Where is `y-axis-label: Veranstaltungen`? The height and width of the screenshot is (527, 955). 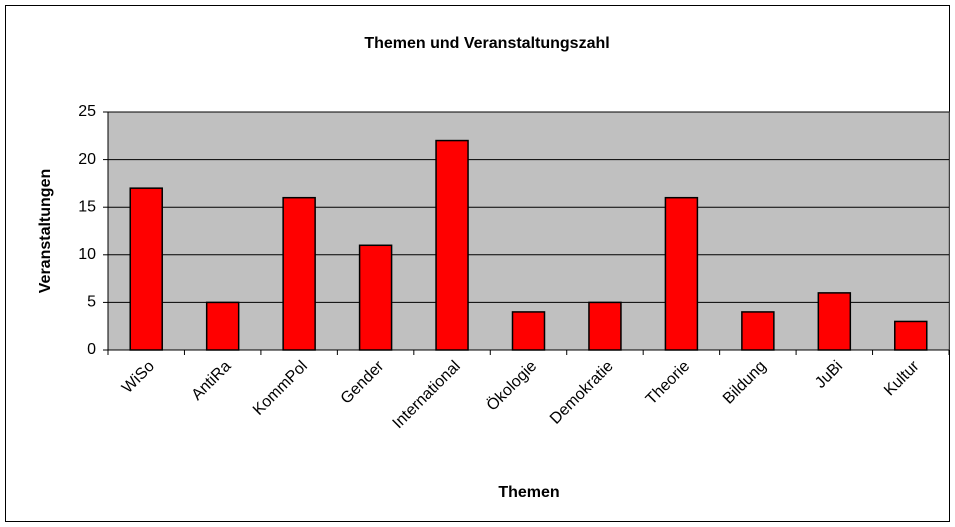
y-axis-label: Veranstaltungen is located at coordinates (45, 231).